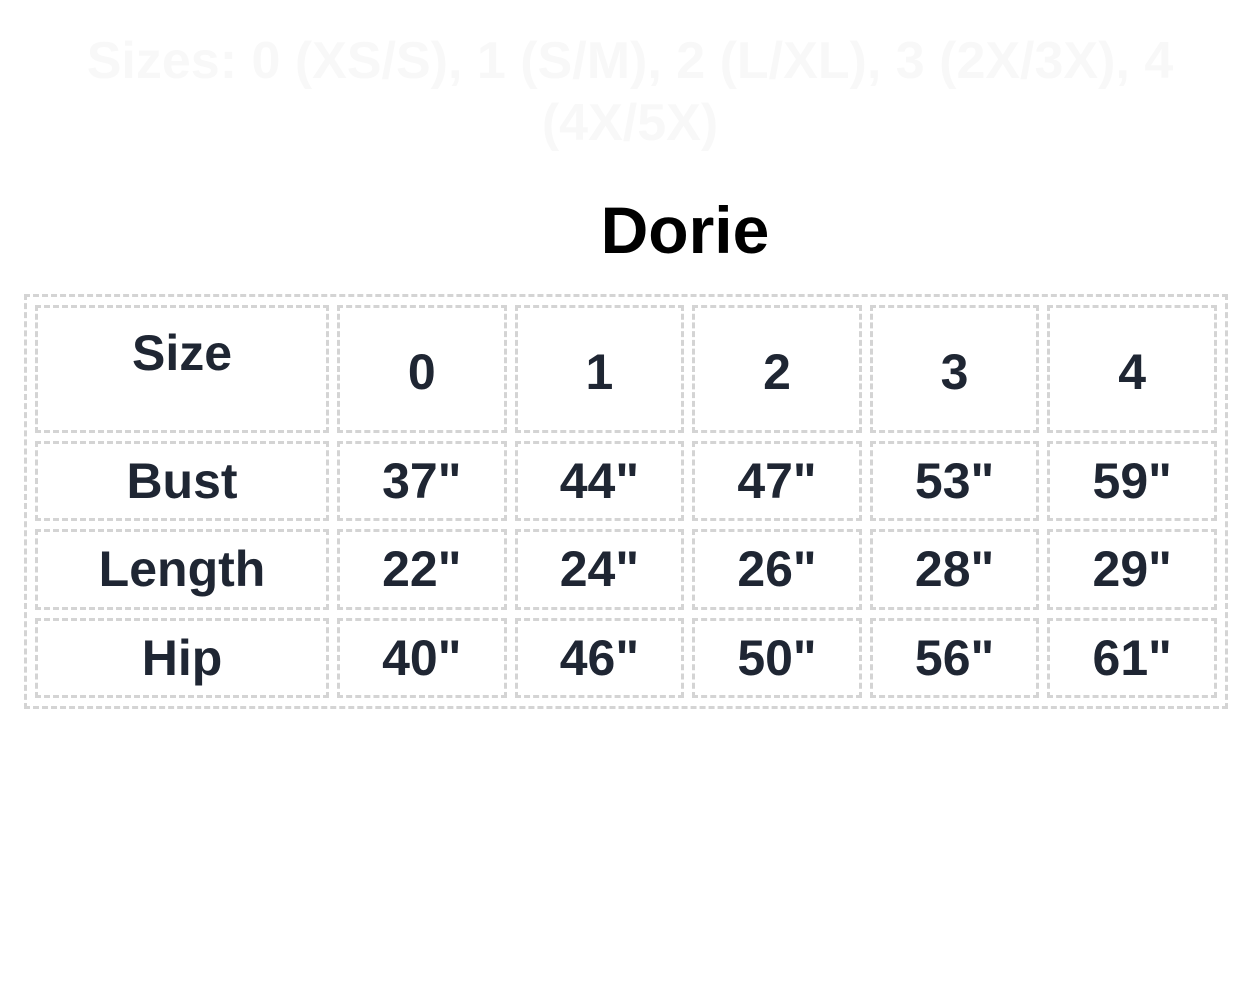  I want to click on header-cell: Size, so click(182, 369).